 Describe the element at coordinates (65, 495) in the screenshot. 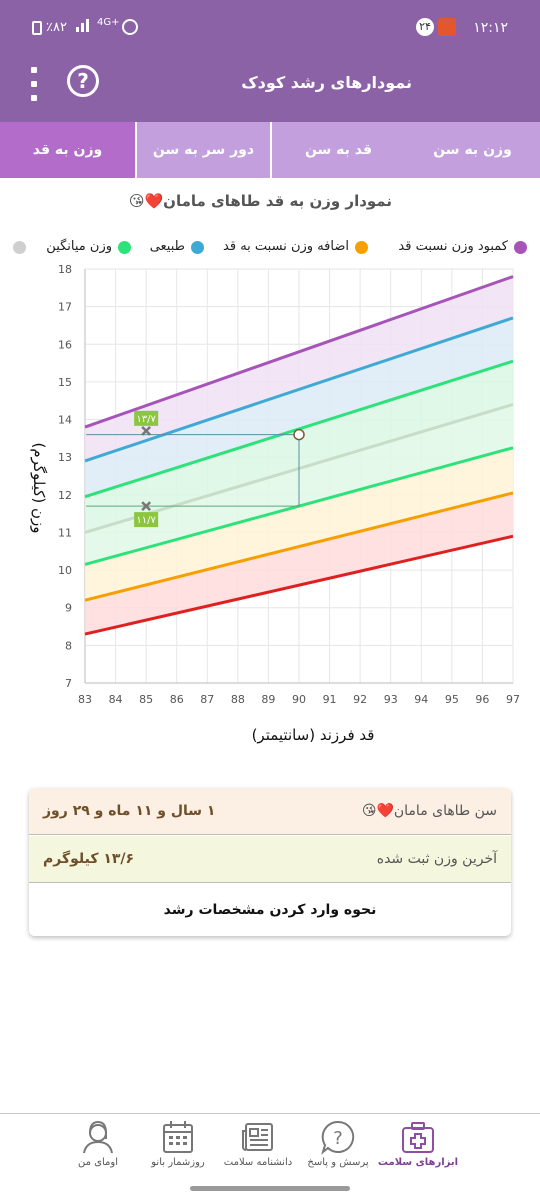

I see `y-tick-label: 12` at that location.